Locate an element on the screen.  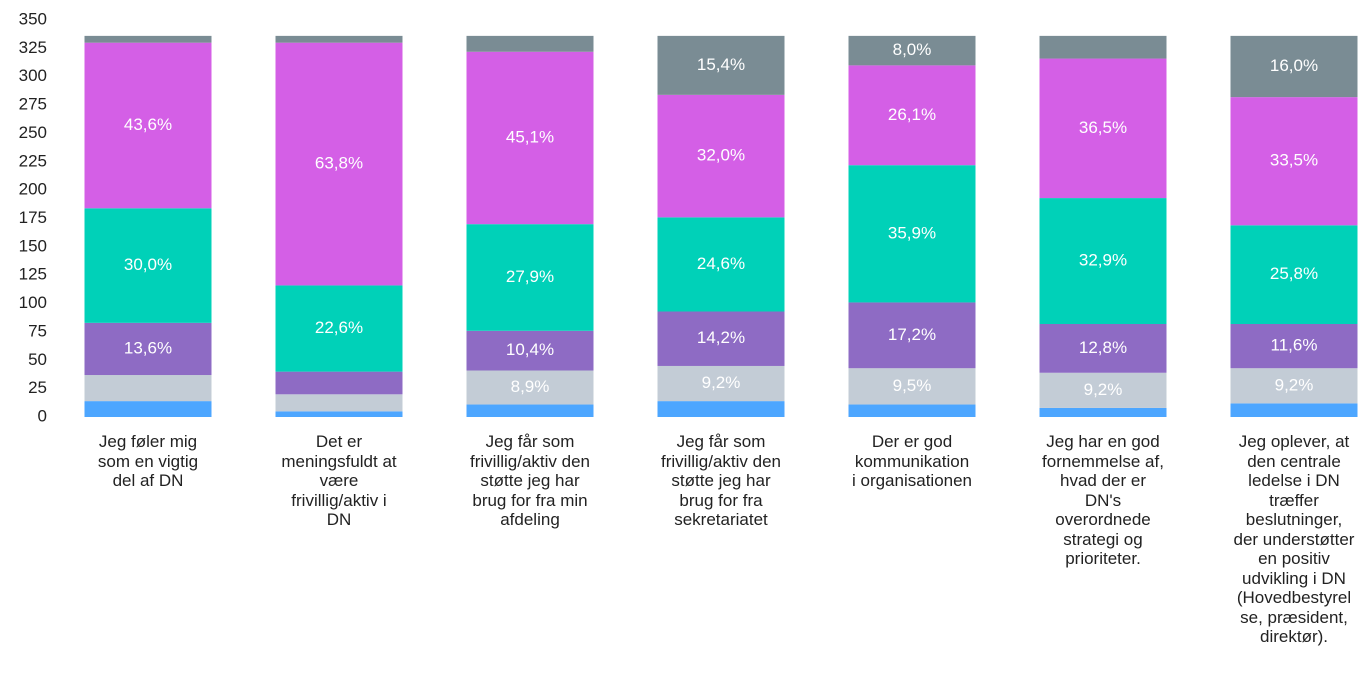
y-tick-label: 225 is located at coordinates (33, 160).